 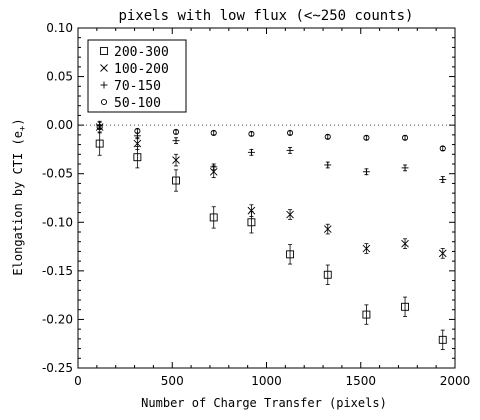 I want to click on legend-box, so click(x=137, y=76).